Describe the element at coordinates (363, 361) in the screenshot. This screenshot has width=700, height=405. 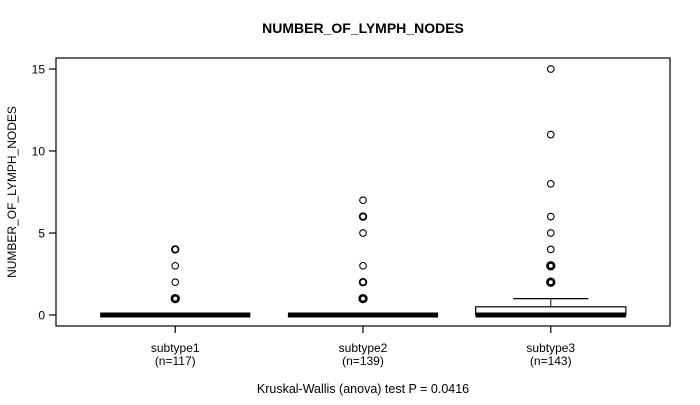
I see `group-count-label: (n=139)` at that location.